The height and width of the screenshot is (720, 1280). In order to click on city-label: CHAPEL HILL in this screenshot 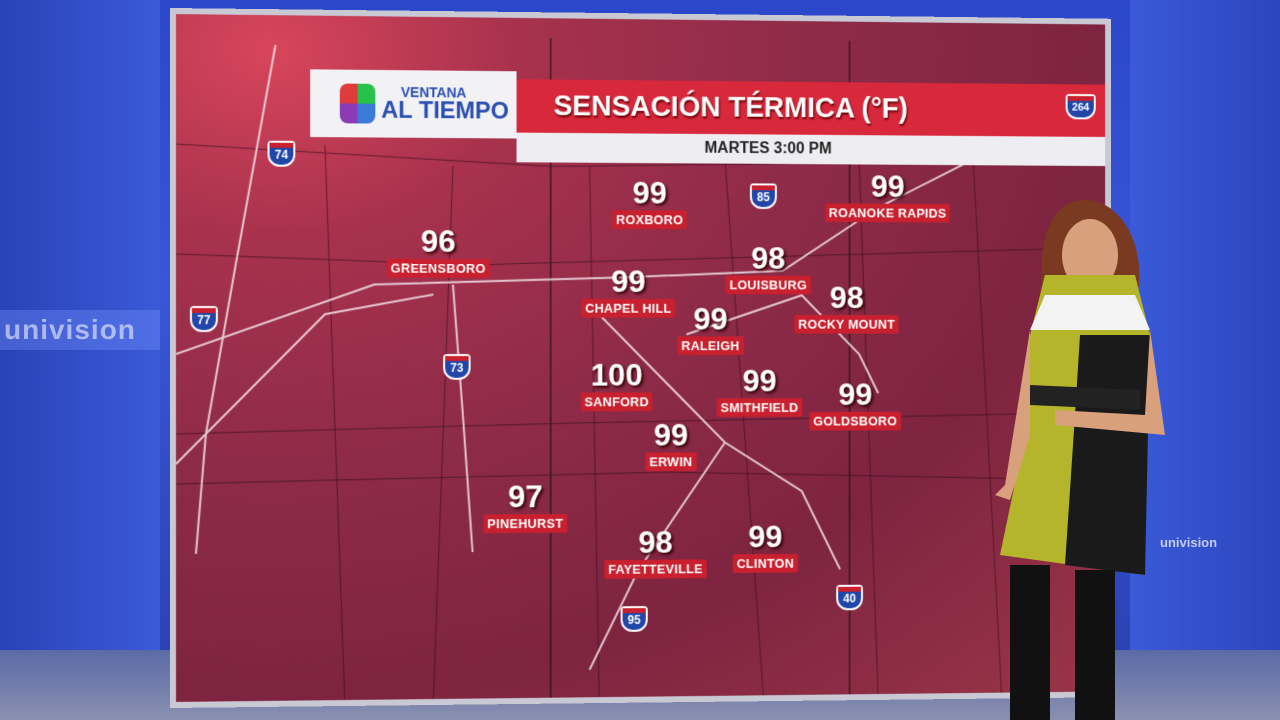, I will do `click(628, 308)`.